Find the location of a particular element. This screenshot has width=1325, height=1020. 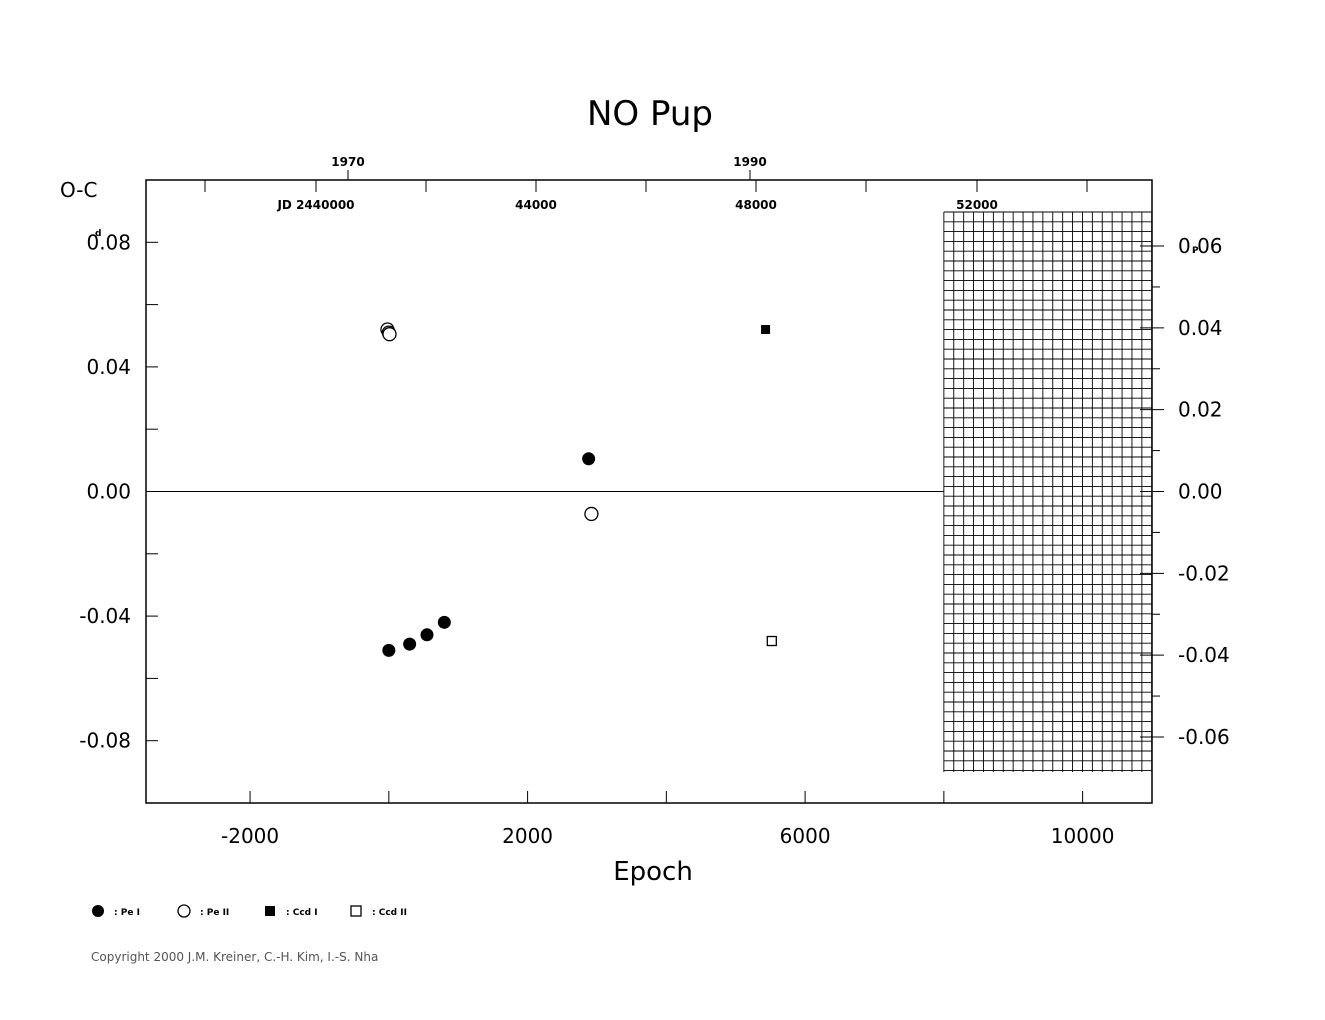

y-tick-label: 0.04 is located at coordinates (108, 367).